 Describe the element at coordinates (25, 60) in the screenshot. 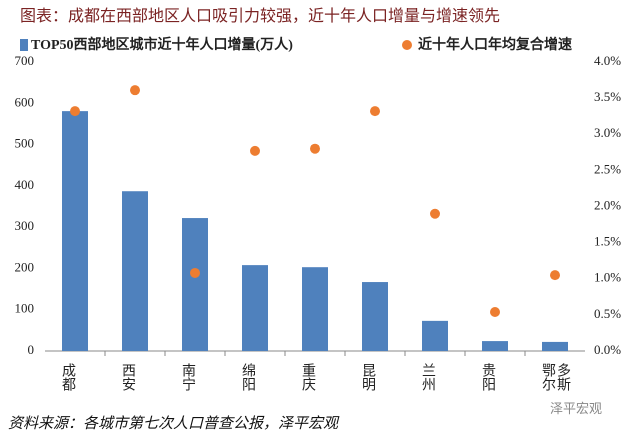

I see `y-tick-label: 700` at that location.